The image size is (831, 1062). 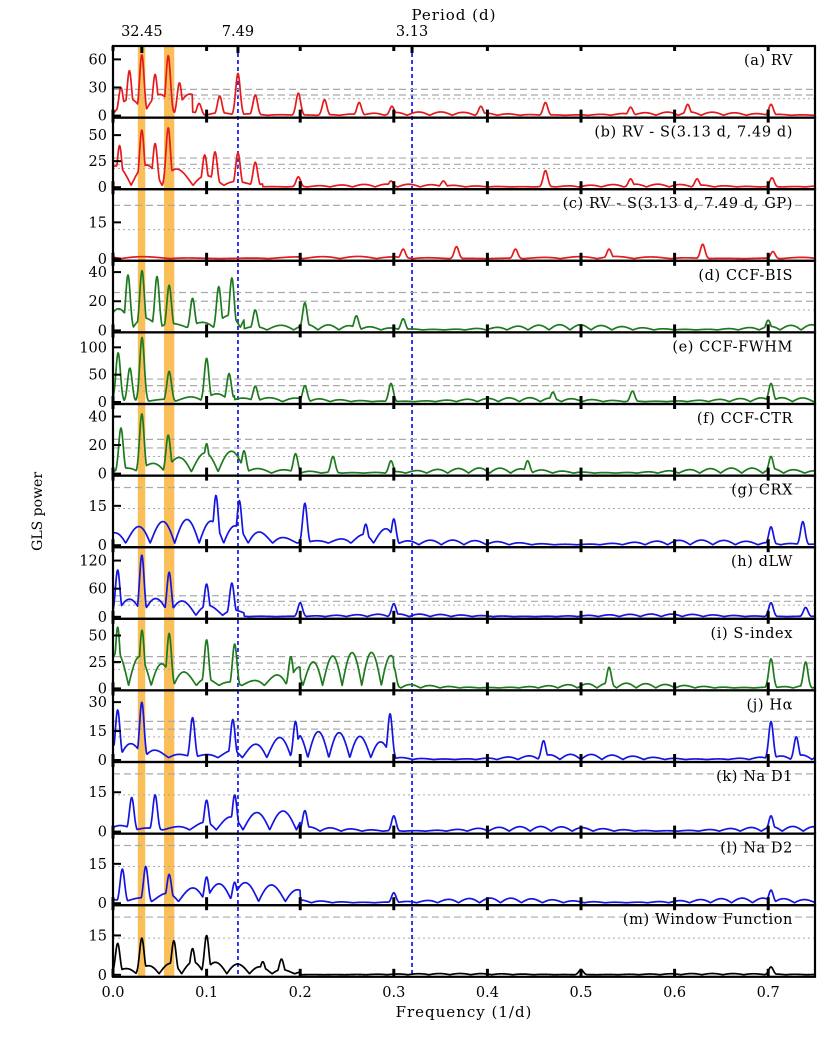 What do you see at coordinates (768, 61) in the screenshot?
I see `panel-label: (a) RV` at bounding box center [768, 61].